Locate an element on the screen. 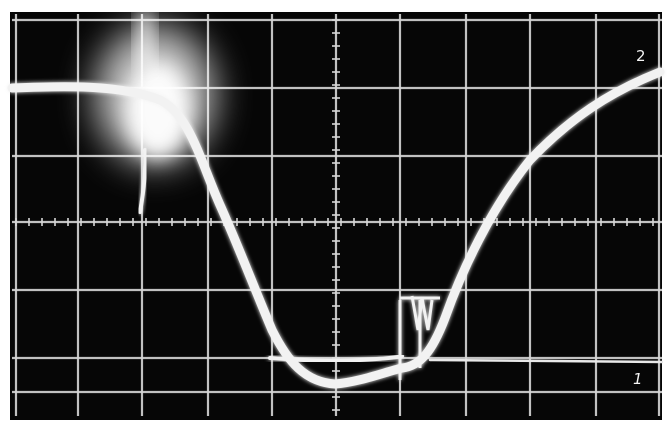 This screenshot has height=423, width=667. trace-label-2: 2 is located at coordinates (641, 56).